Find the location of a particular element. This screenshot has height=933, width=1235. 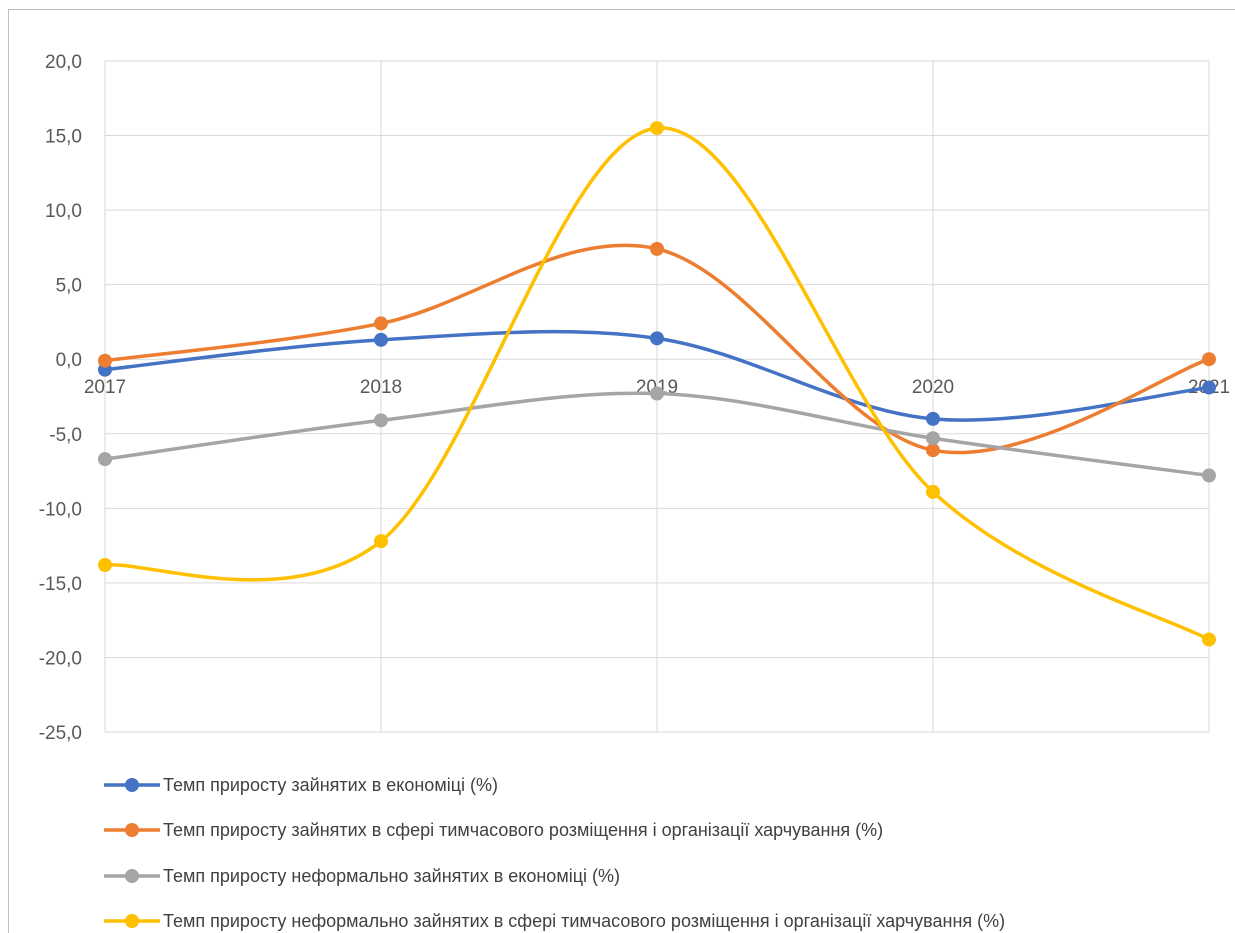

y-tick-label: -10,0 is located at coordinates (60, 509).